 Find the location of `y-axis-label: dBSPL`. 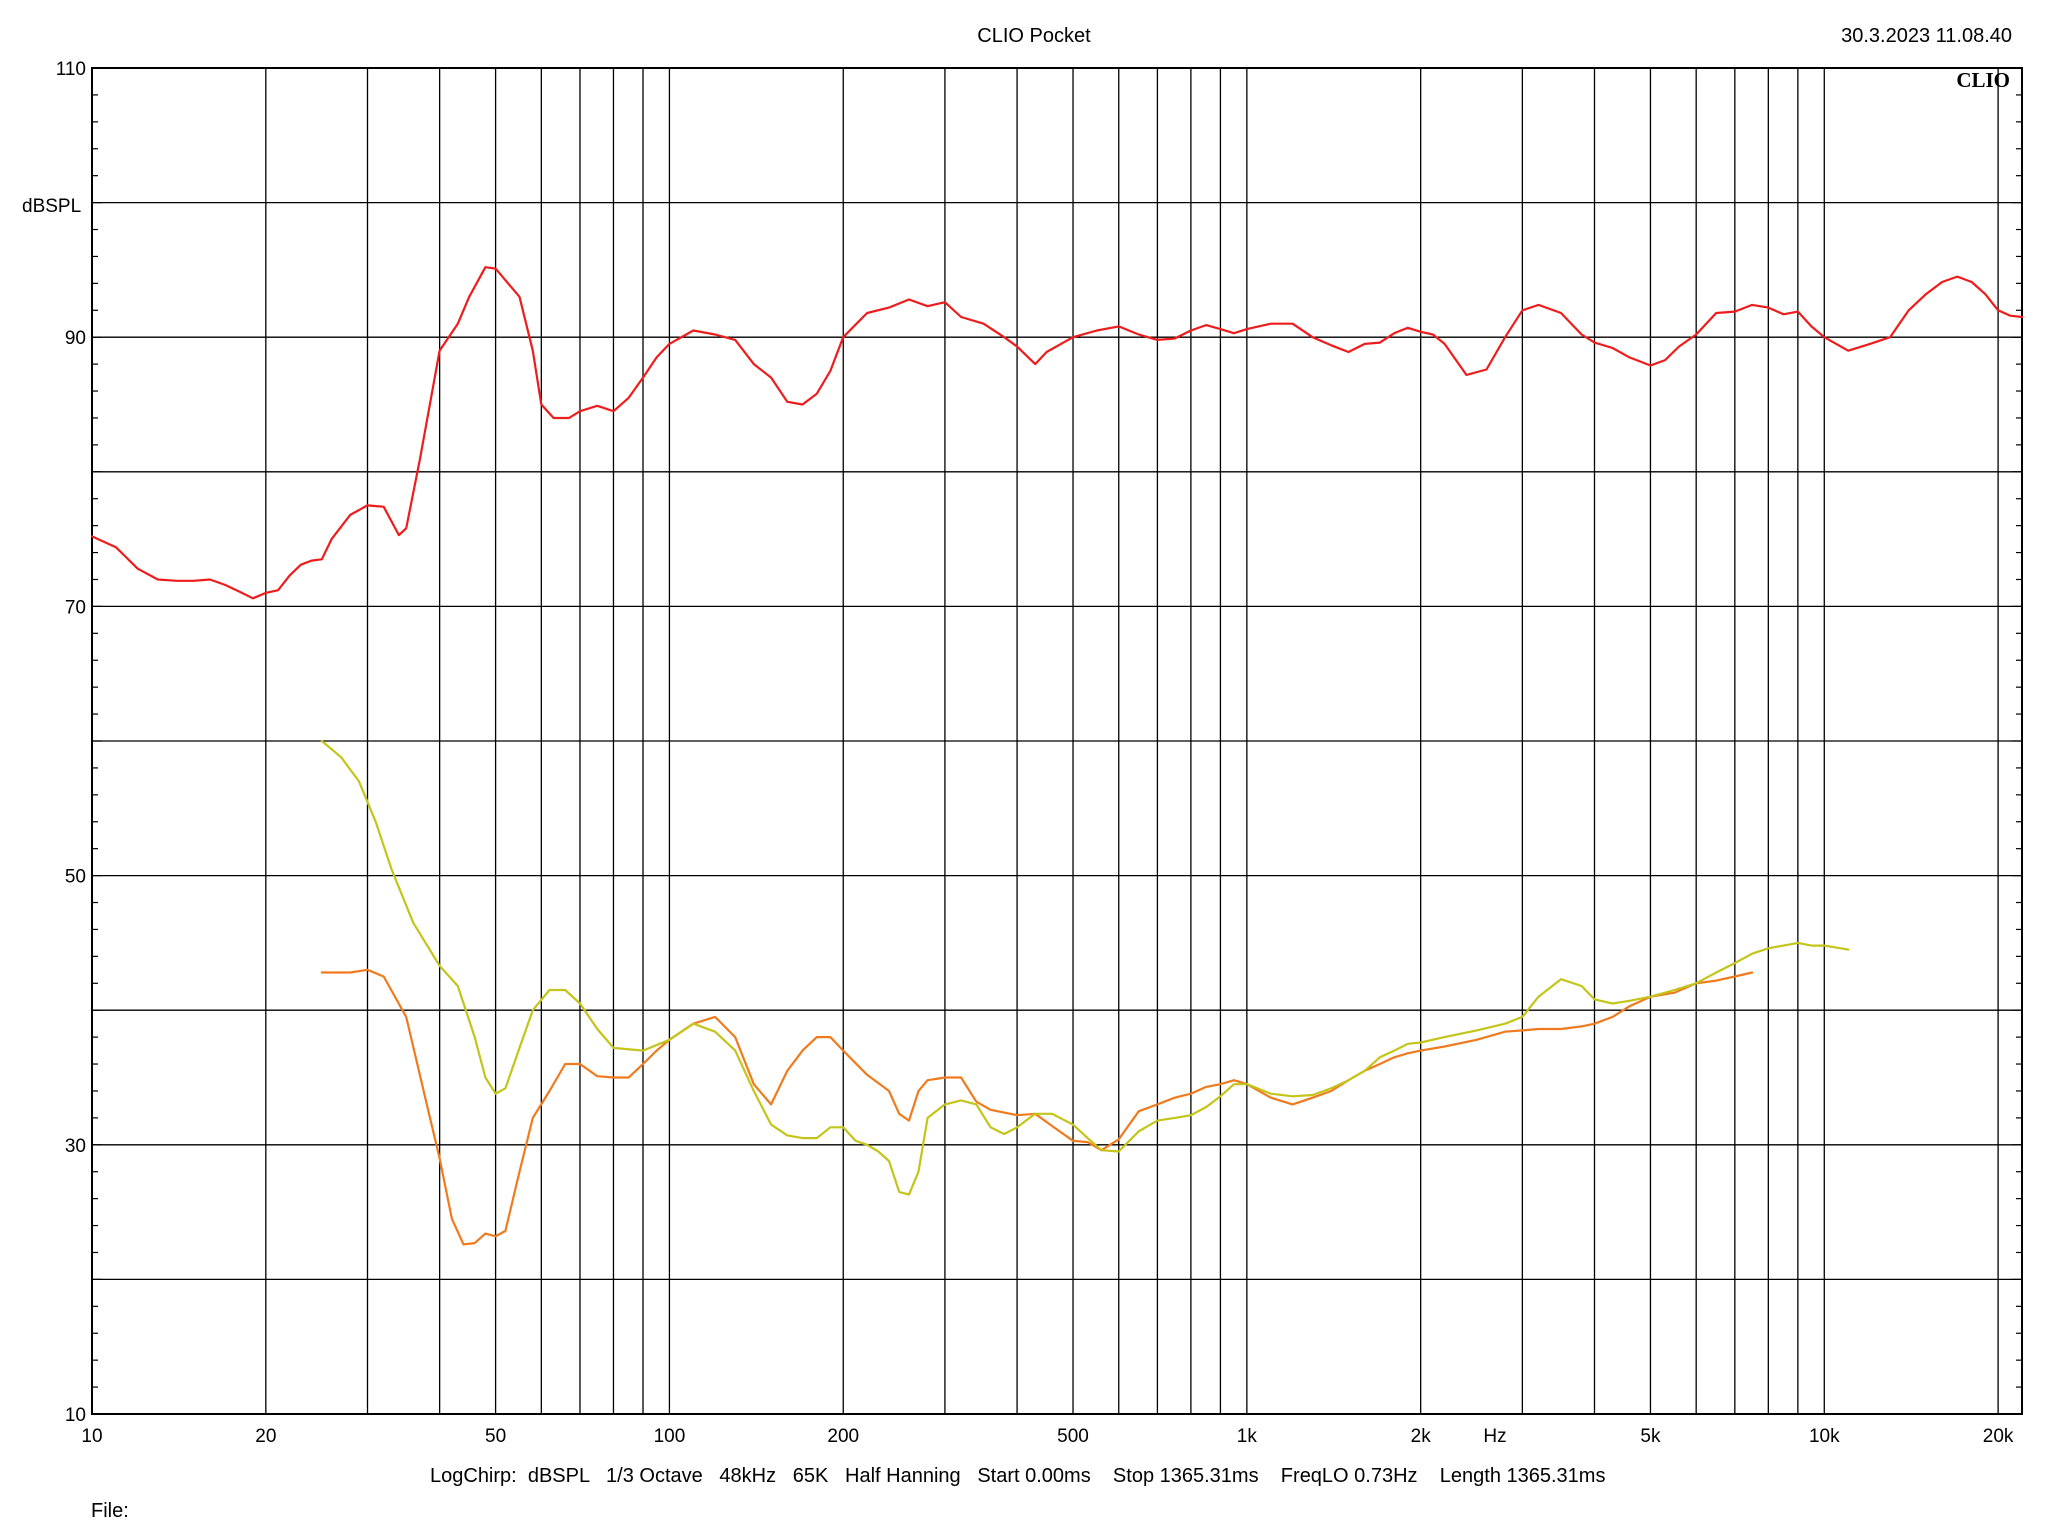

y-axis-label: dBSPL is located at coordinates (51, 206).